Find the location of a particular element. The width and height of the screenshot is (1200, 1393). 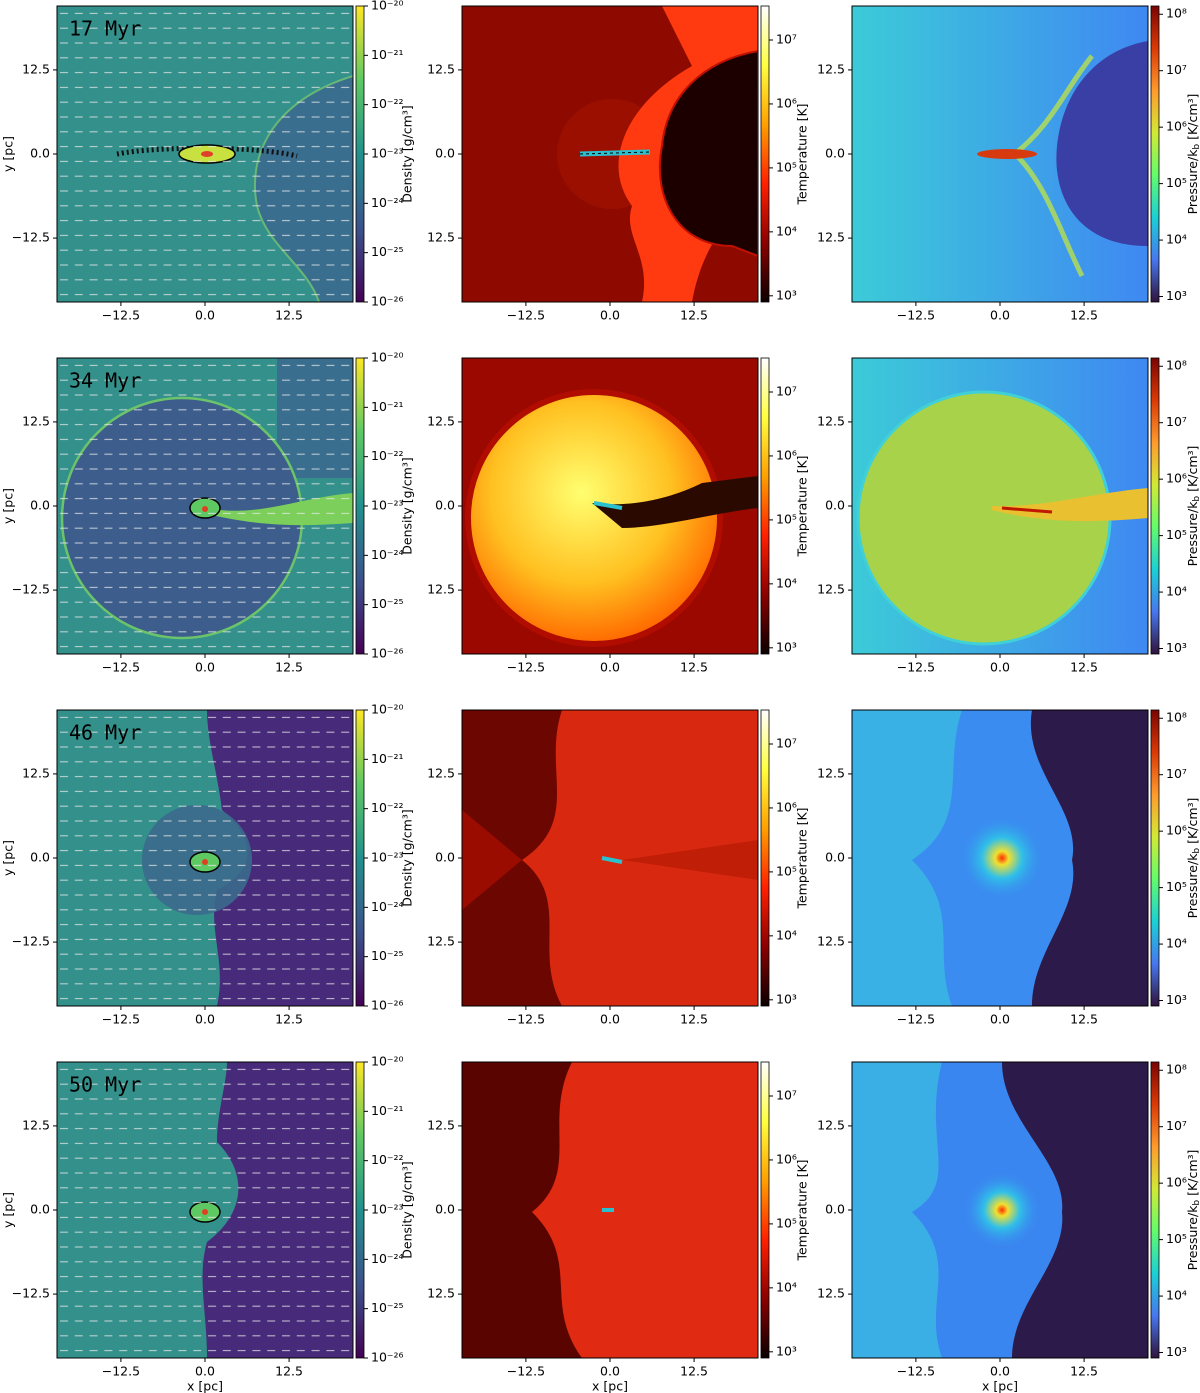

time-label: 50 Myr is located at coordinates (105, 1085).